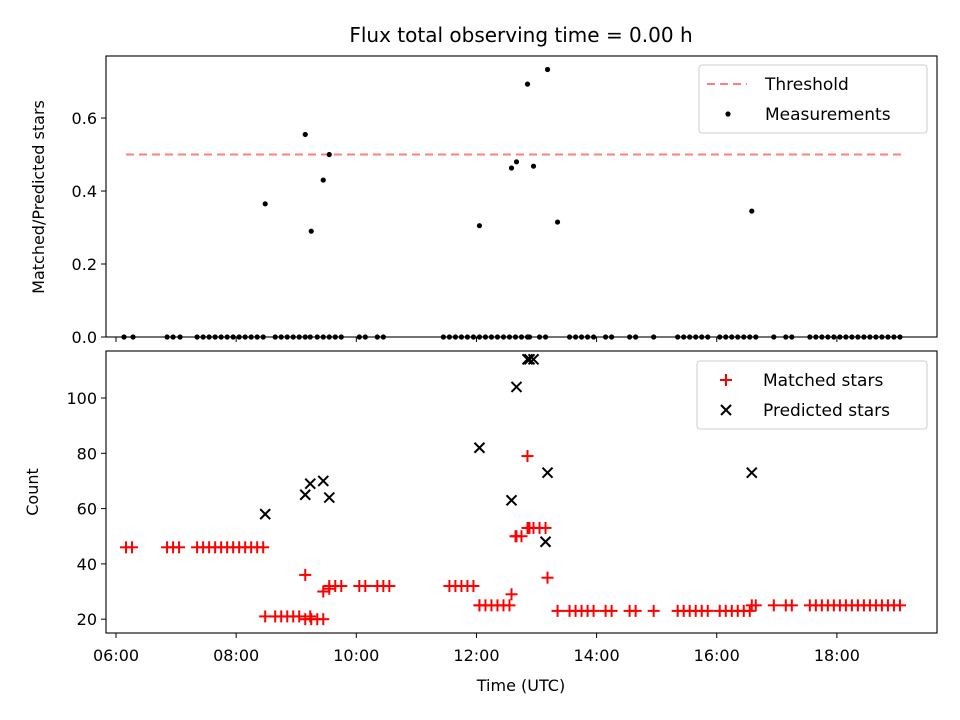 The width and height of the screenshot is (960, 720). I want to click on top-chart-xticks, so click(476, 339).